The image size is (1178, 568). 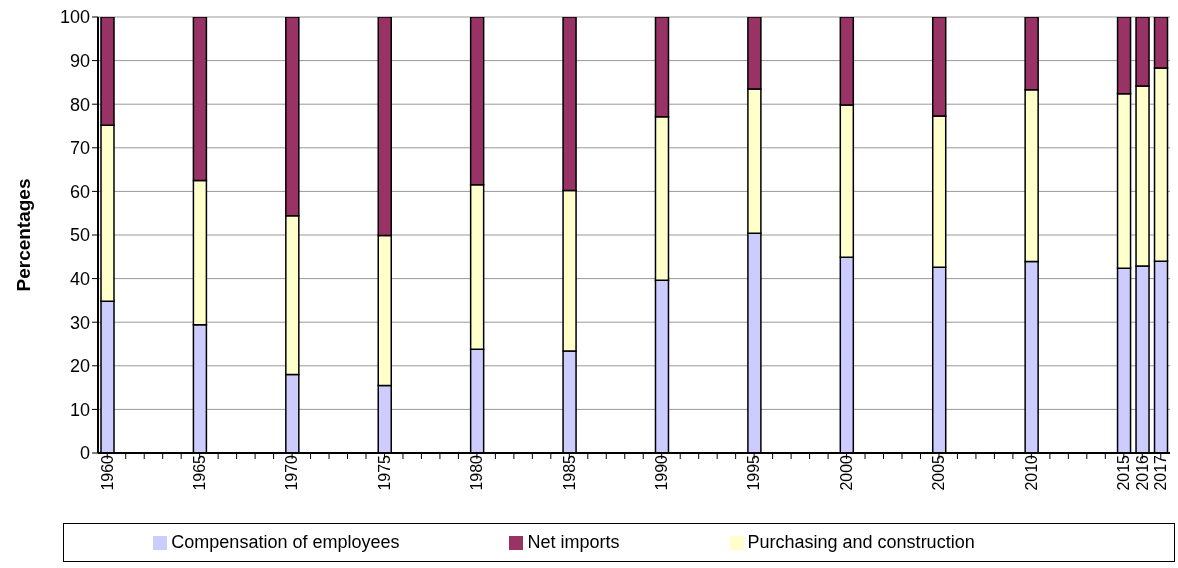 I want to click on legend-label: Compensation of employees, so click(x=285, y=542).